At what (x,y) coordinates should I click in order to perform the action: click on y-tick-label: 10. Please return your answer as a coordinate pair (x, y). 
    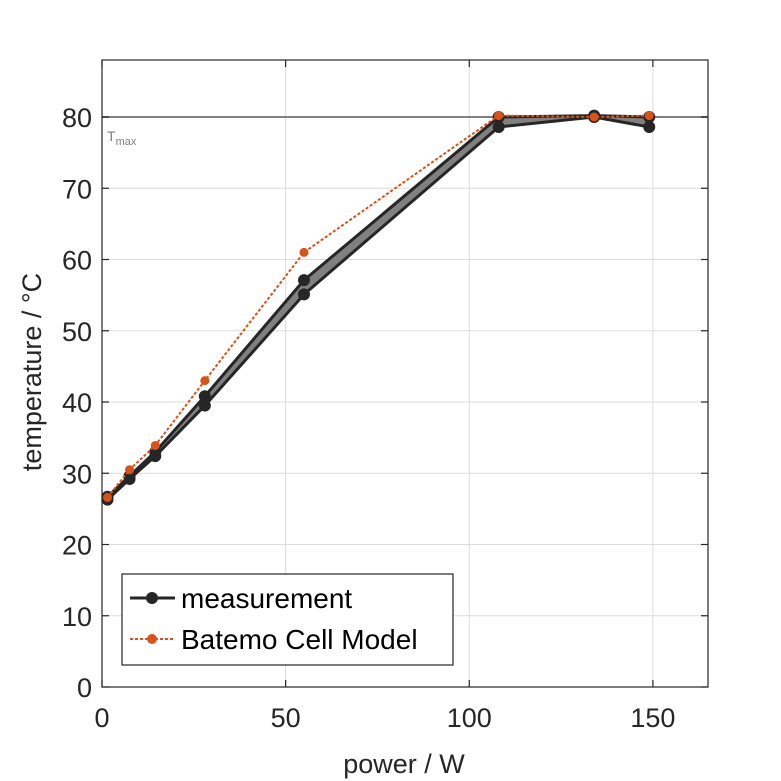
    Looking at the image, I should click on (77, 617).